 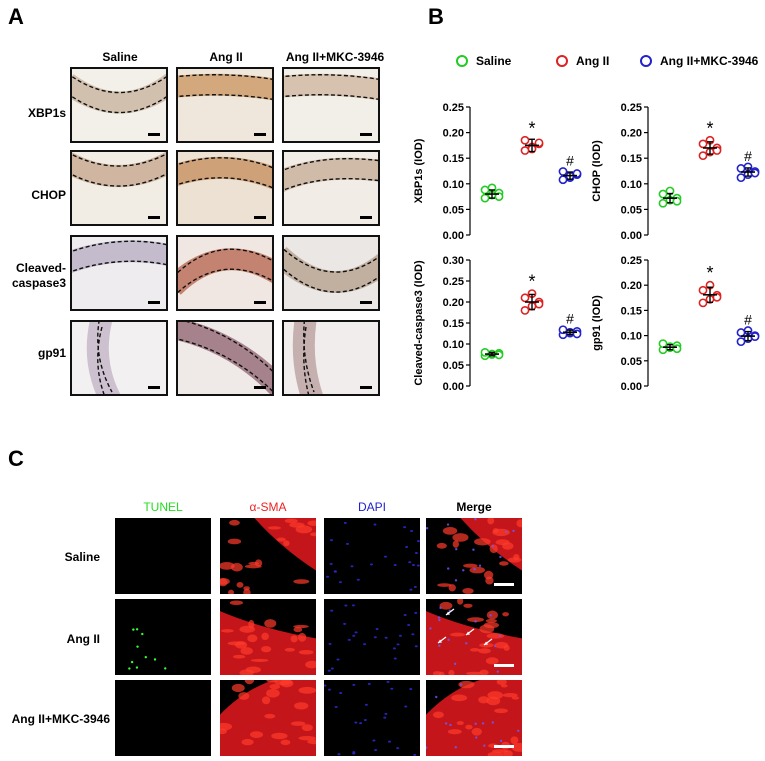 What do you see at coordinates (60, 719) in the screenshot?
I see `row-header-c-ang-ii-mkc: Ang II+MKC-3946` at bounding box center [60, 719].